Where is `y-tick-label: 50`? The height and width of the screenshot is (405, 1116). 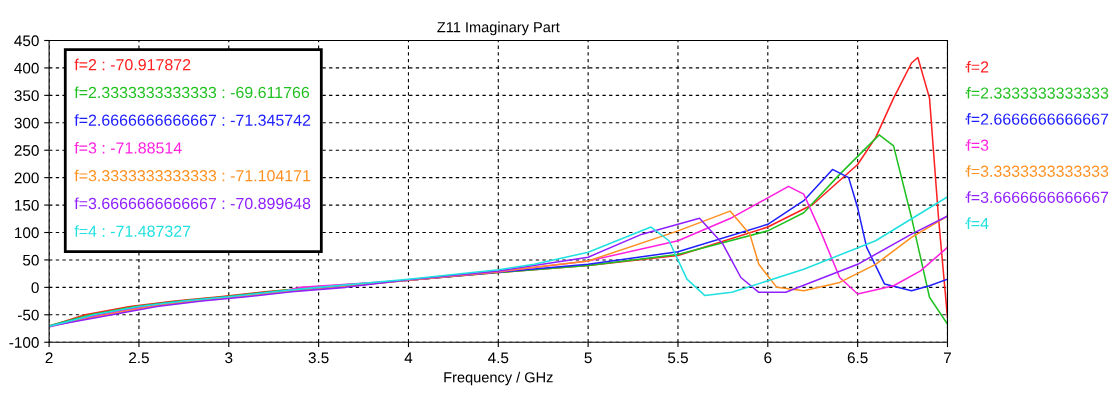
y-tick-label: 50 is located at coordinates (31, 260).